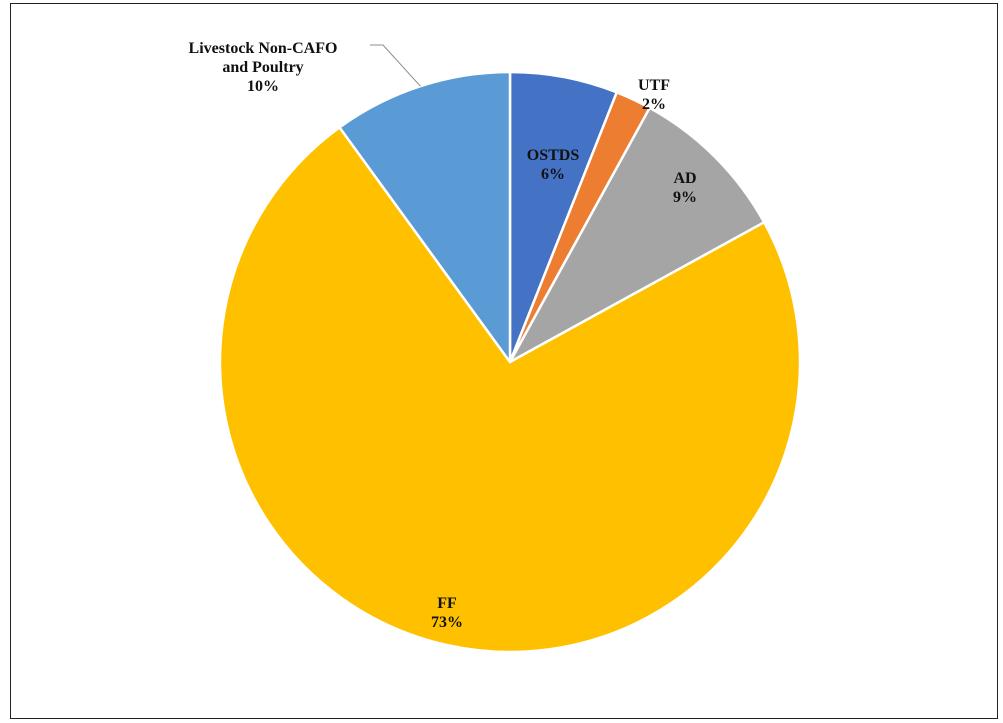  I want to click on slice-name-utf: UTF, so click(654, 85).